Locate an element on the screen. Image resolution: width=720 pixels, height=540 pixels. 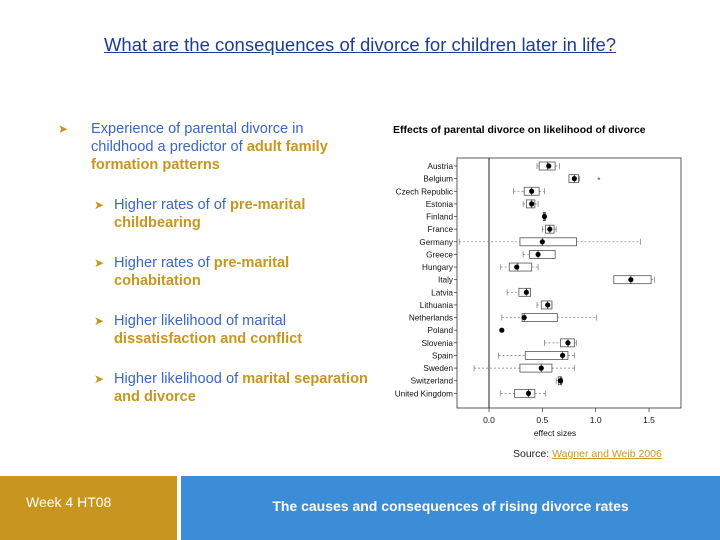
country-label: Czech Republic is located at coordinates (424, 191).